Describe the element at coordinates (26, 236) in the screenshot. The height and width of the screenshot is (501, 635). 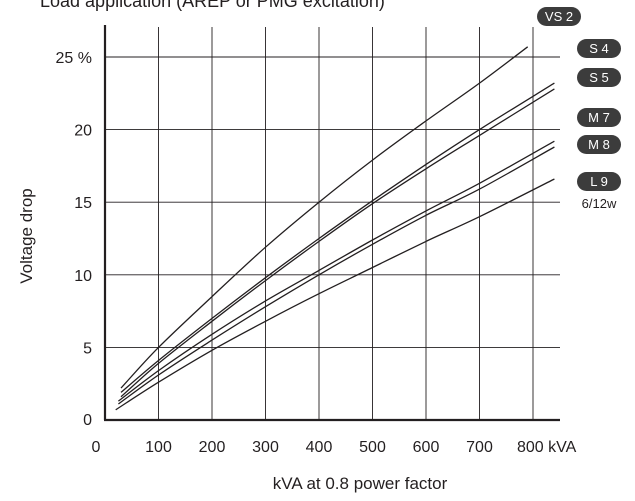
I see `y-axis-label: Voltage drop` at that location.